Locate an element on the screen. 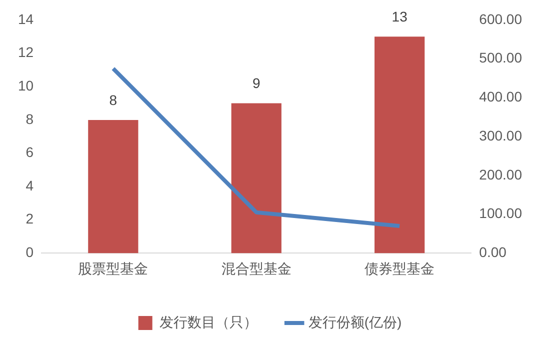  x-tick-label: 债券型基金 is located at coordinates (399, 268).